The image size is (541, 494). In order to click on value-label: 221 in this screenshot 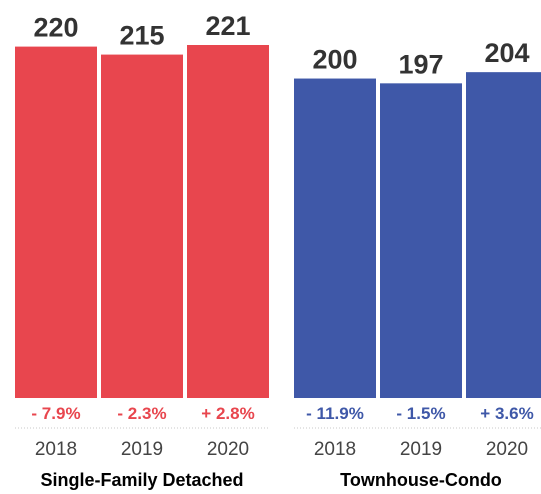, I will do `click(227, 26)`.